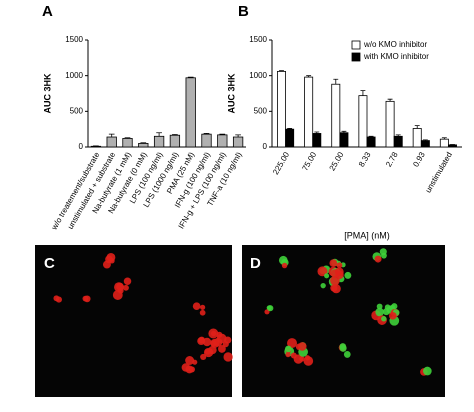 Image resolution: width=474 pixels, height=412 pixels. What do you see at coordinates (47, 11) in the screenshot?
I see `panel-label: A` at bounding box center [47, 11].